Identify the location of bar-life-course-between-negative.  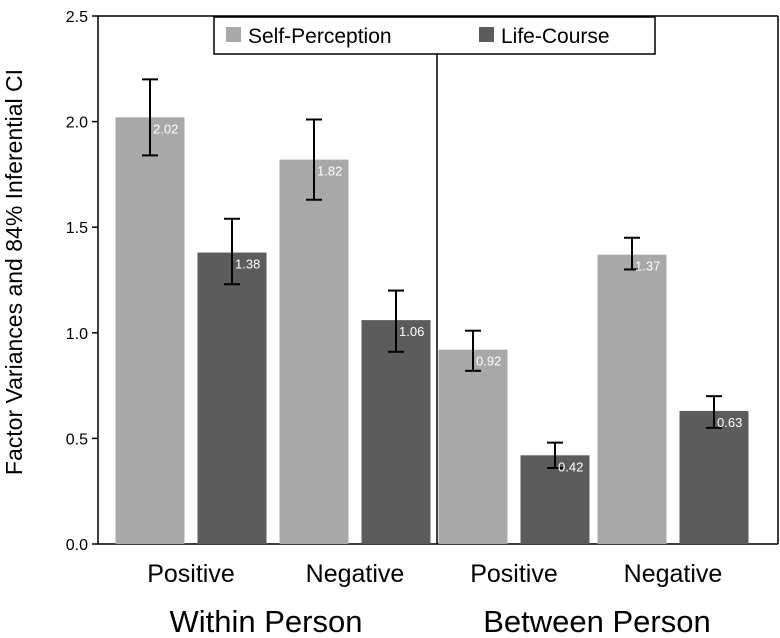
(714, 477).